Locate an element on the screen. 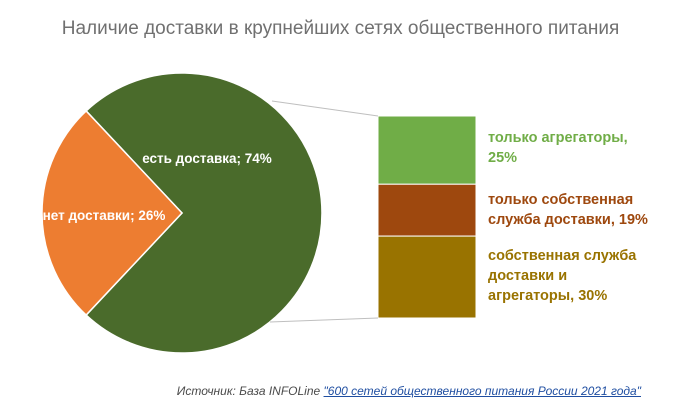 Image resolution: width=681 pixels, height=420 pixels. pie-label-no-delivery: нет доставки; 26% is located at coordinates (104, 215).